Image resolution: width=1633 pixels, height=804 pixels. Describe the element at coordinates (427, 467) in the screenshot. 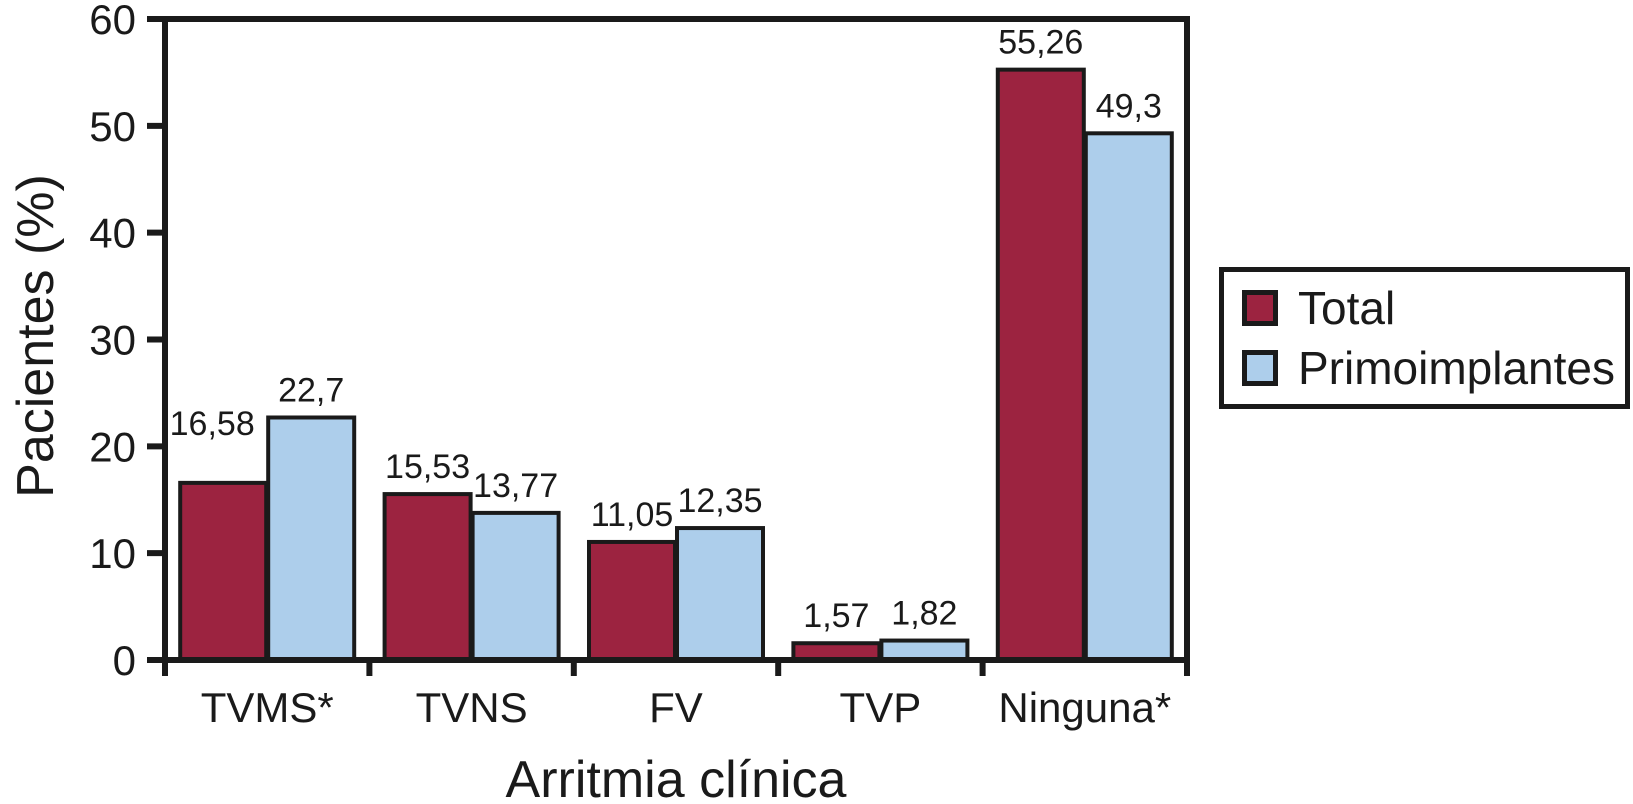

I see `value-label-total-1: 15,53` at that location.